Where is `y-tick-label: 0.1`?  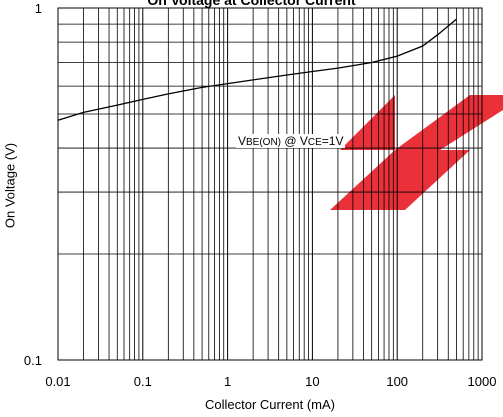
y-tick-label: 0.1 is located at coordinates (33, 360).